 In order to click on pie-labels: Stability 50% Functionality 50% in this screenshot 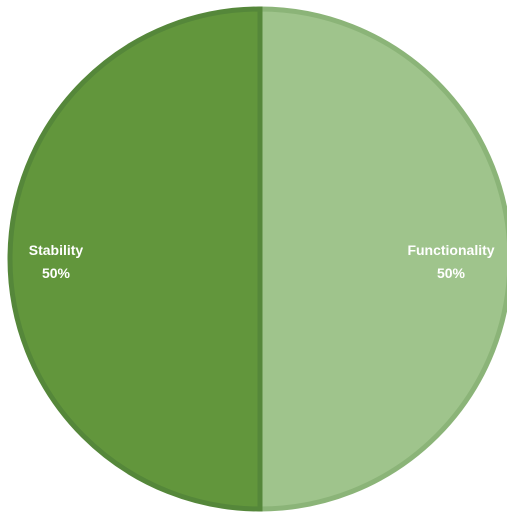, I will do `click(262, 261)`.